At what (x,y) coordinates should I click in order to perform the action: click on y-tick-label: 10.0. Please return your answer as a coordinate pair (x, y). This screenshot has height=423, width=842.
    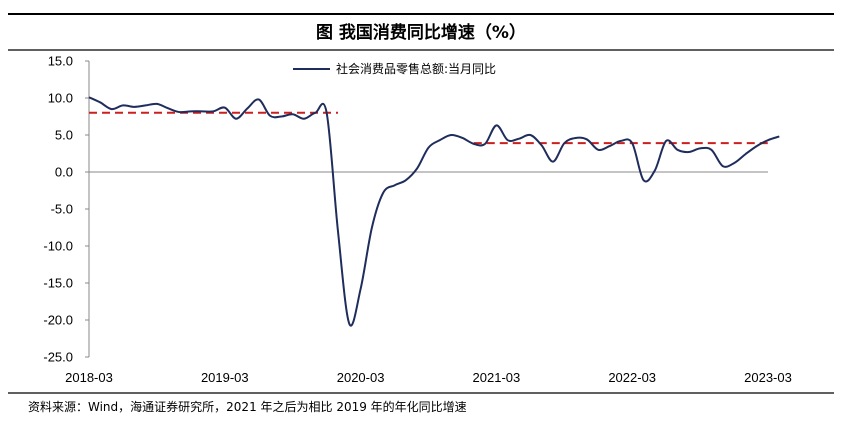
    Looking at the image, I should click on (60, 98).